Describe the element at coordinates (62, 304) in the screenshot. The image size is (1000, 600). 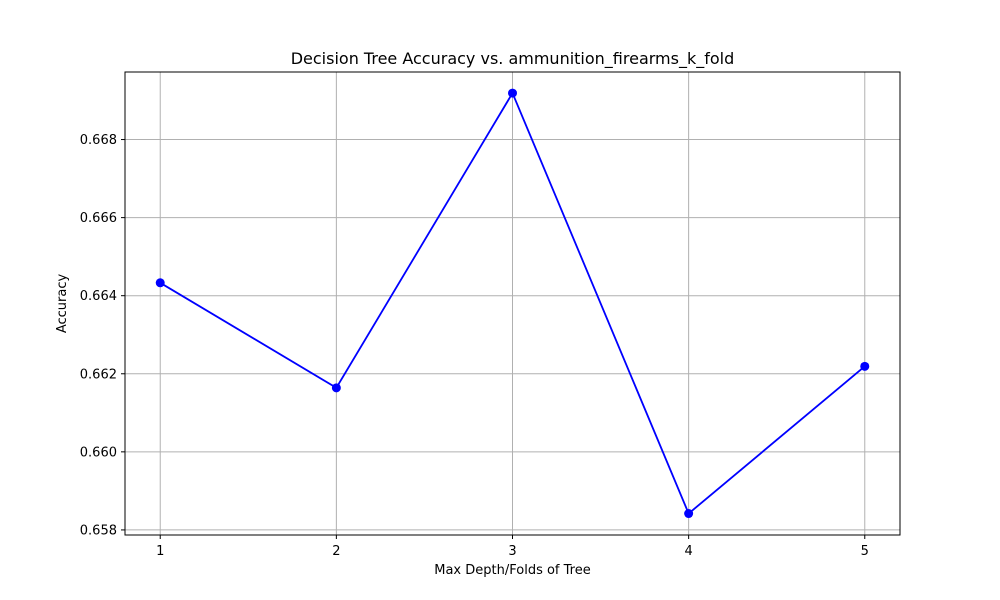
I see `y-axis-label: Accuracy` at that location.